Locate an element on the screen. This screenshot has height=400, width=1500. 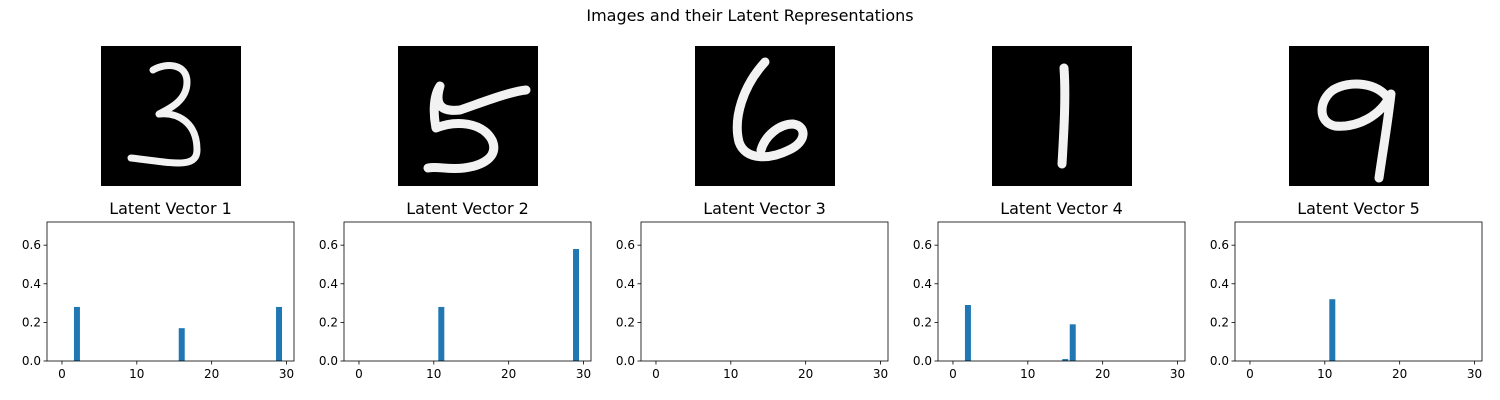
digit-one-stroke is located at coordinates (1063, 116).